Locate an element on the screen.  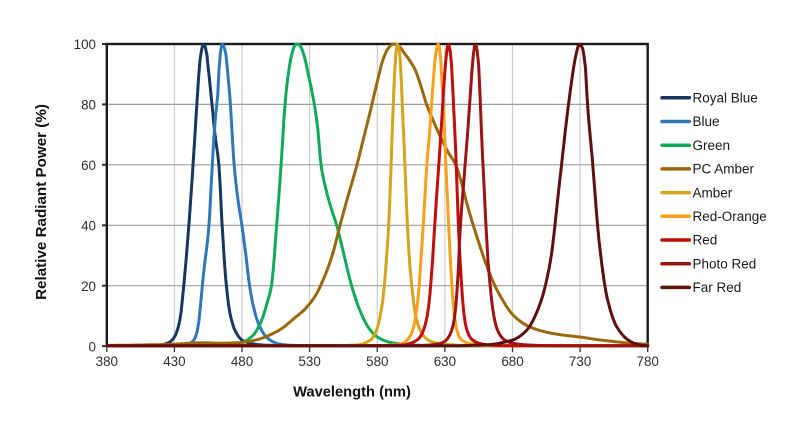
svg-text: Royal Blue is located at coordinates (725, 98).